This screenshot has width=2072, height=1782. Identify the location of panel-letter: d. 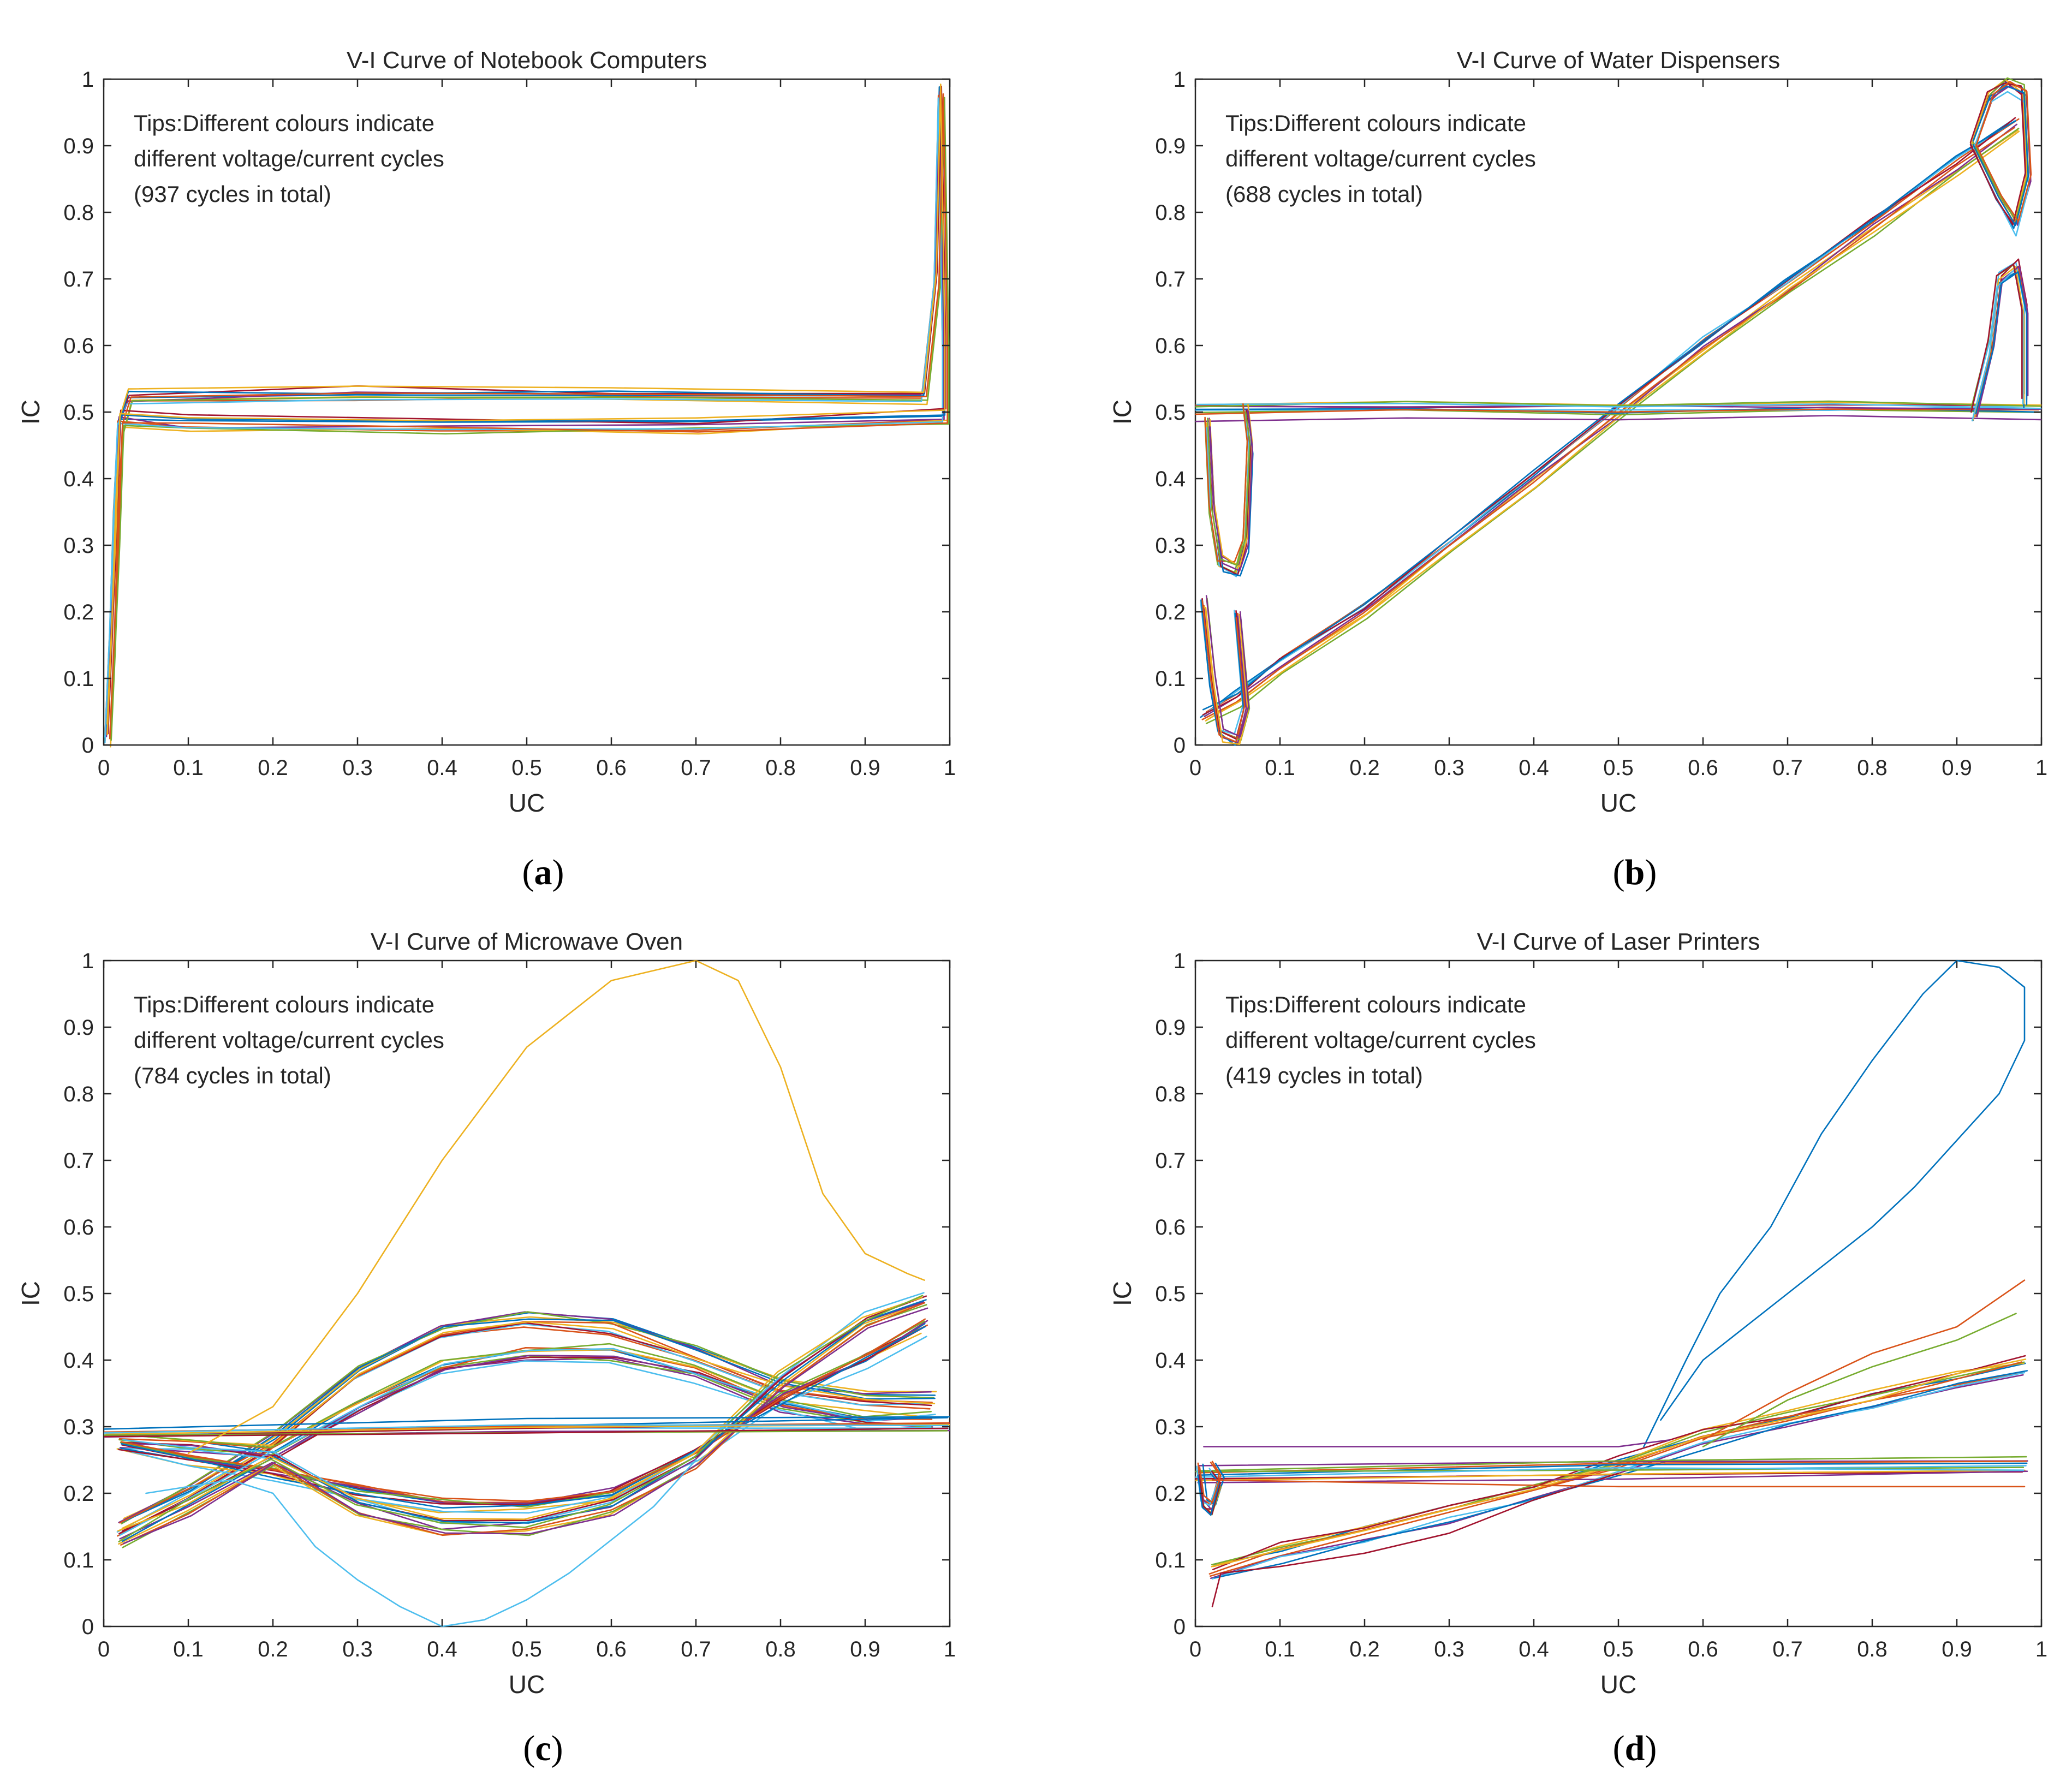
(1635, 1748).